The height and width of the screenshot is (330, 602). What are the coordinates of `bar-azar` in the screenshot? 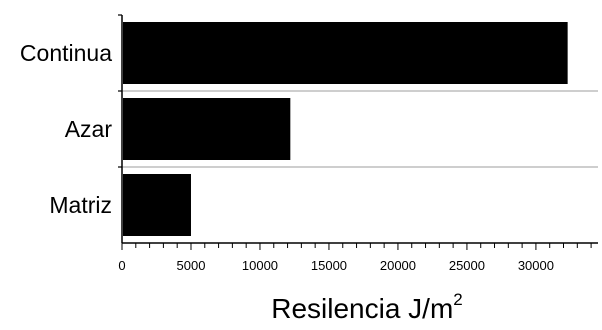 It's located at (207, 129).